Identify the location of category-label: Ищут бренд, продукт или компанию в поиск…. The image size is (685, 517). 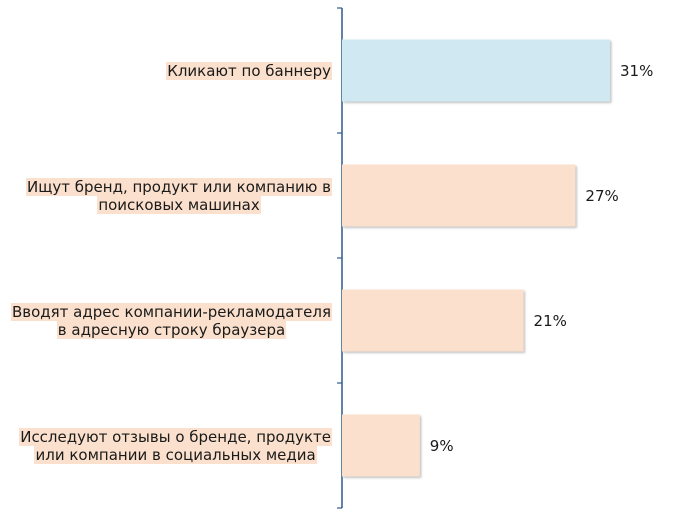
(179, 195).